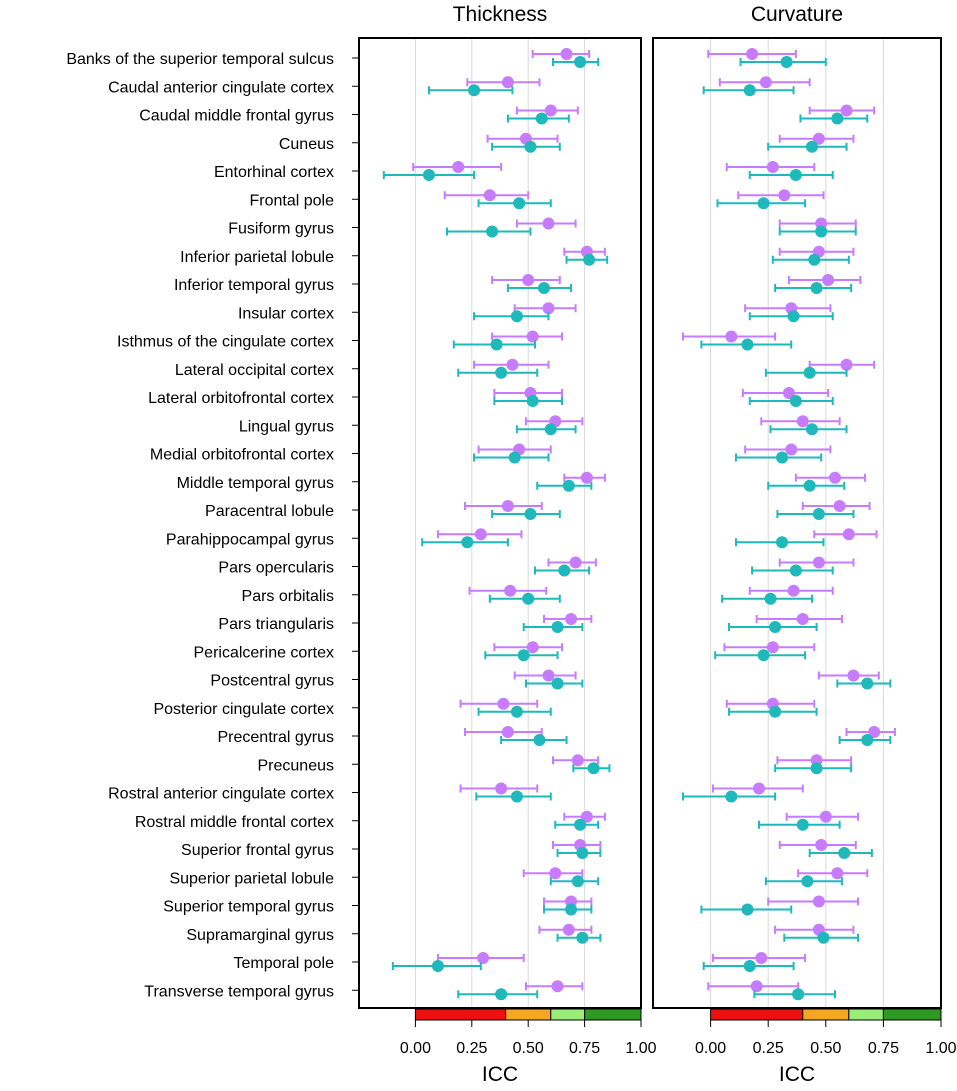 This screenshot has height=1091, width=957. Describe the element at coordinates (523, 655) in the screenshot. I see `thickness-teal-row-21-point` at that location.